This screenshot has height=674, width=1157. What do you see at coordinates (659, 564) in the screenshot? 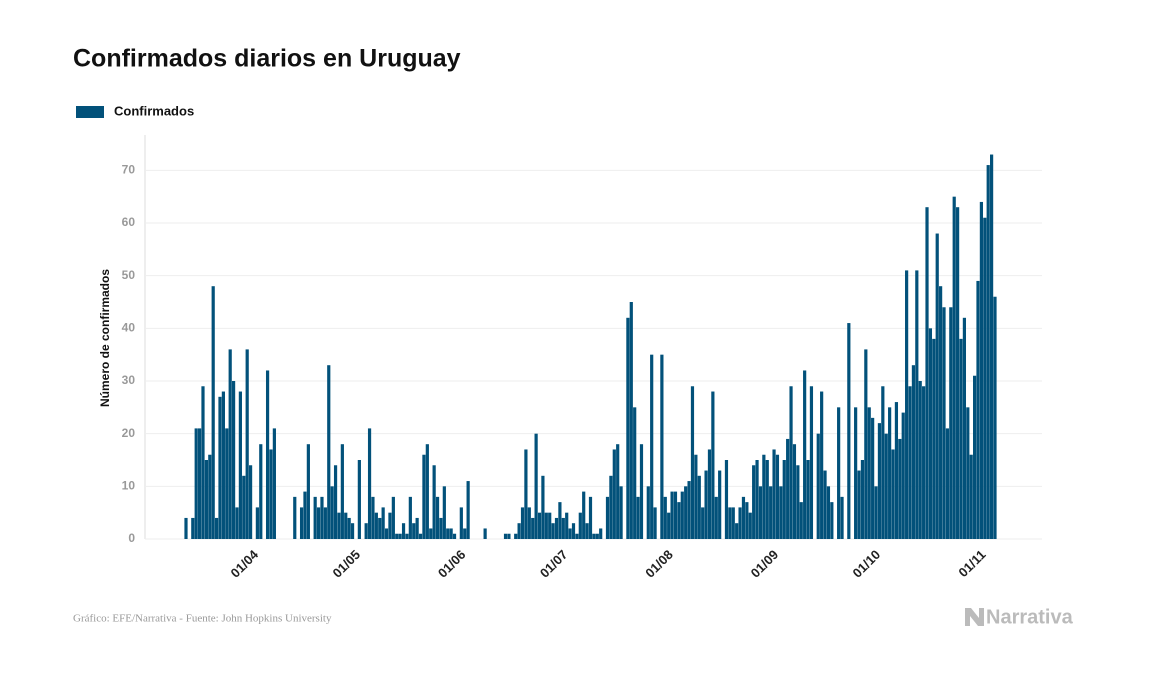
I see `x-tick-label: 01/08` at bounding box center [659, 564].